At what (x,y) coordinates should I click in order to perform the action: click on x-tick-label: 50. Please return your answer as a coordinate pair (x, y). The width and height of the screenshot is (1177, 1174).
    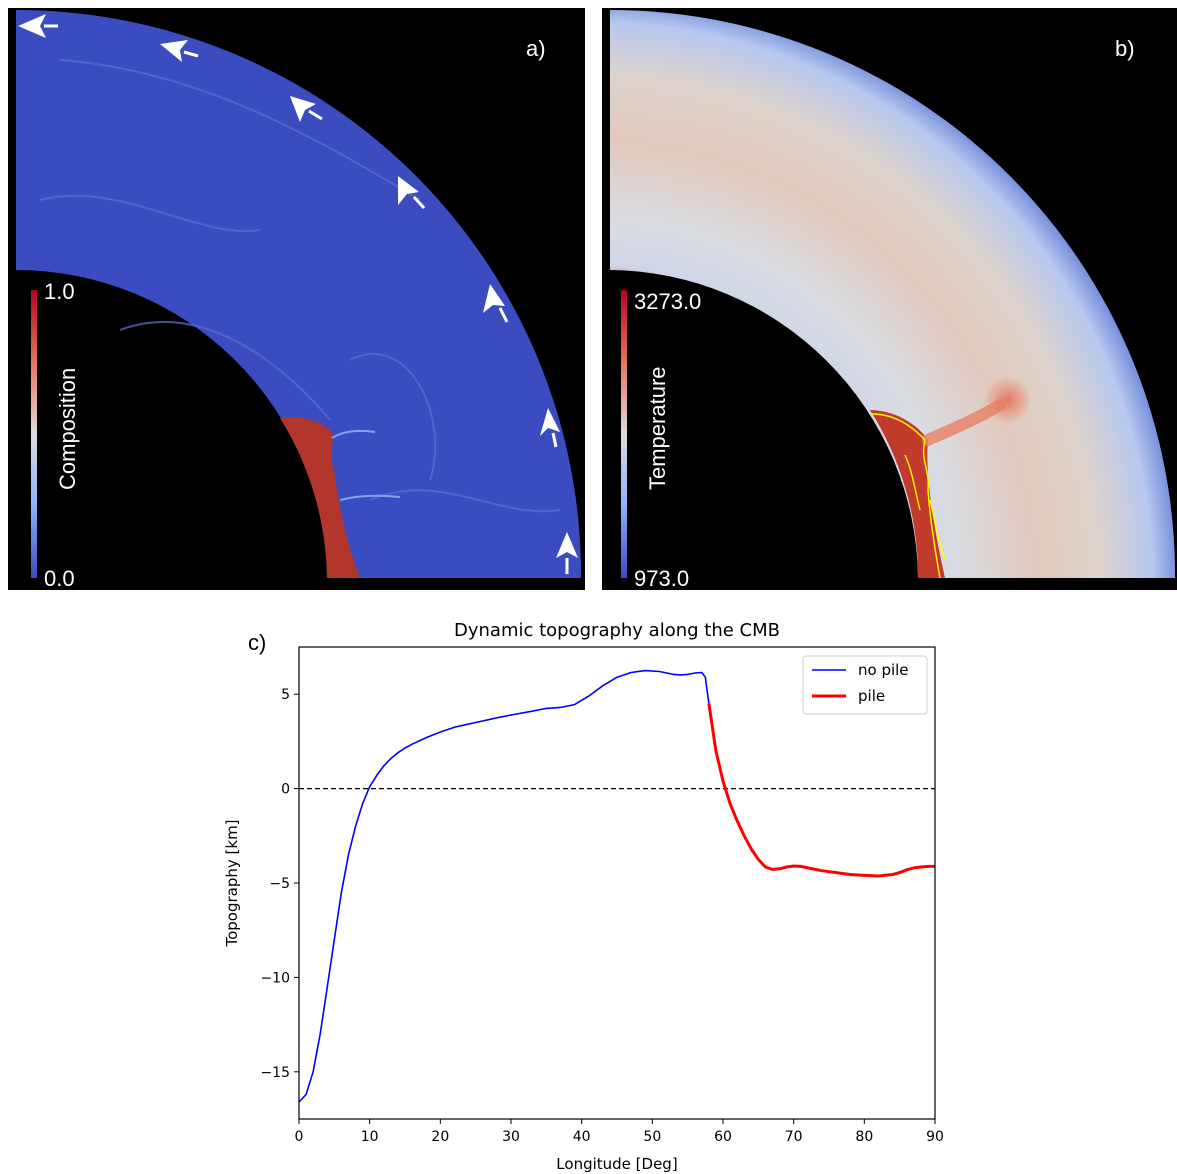
    Looking at the image, I should click on (652, 1137).